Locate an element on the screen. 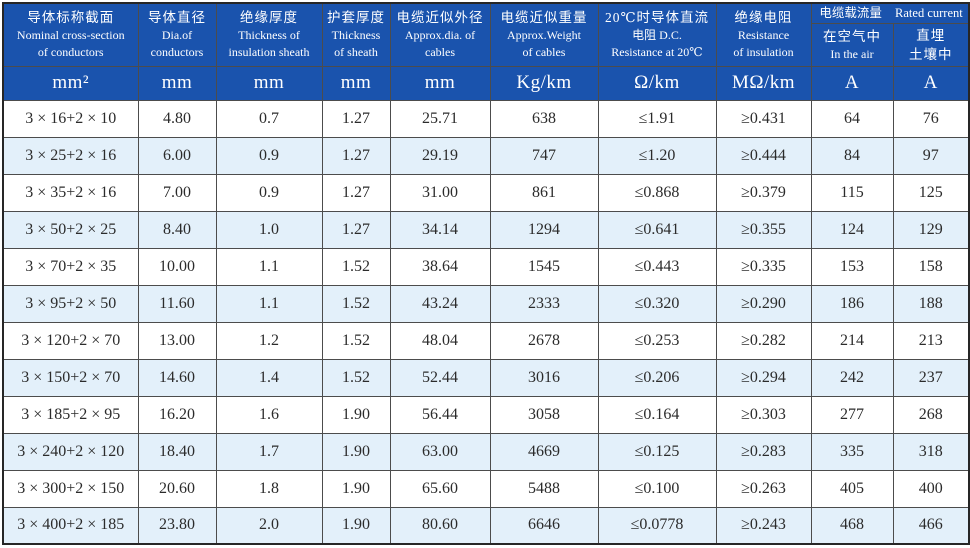 Image resolution: width=970 pixels, height=548 pixels. table-cell: 125 is located at coordinates (931, 192).